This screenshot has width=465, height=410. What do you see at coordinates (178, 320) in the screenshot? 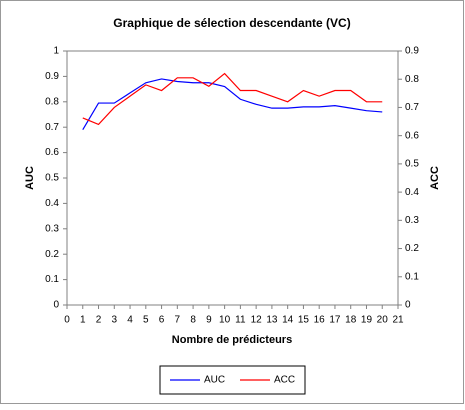
I see `x-tick-label: 7` at bounding box center [178, 320].